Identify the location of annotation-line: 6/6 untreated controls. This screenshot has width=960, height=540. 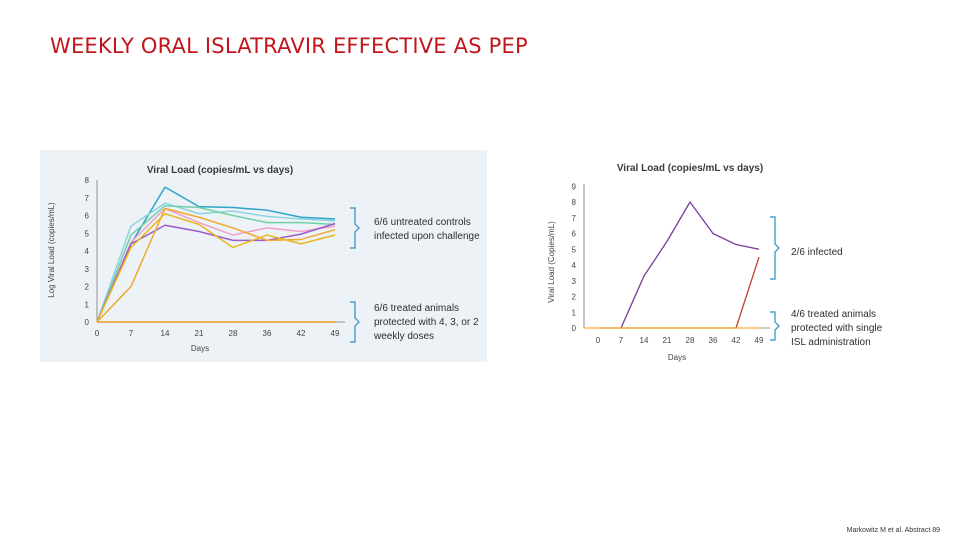
(422, 222).